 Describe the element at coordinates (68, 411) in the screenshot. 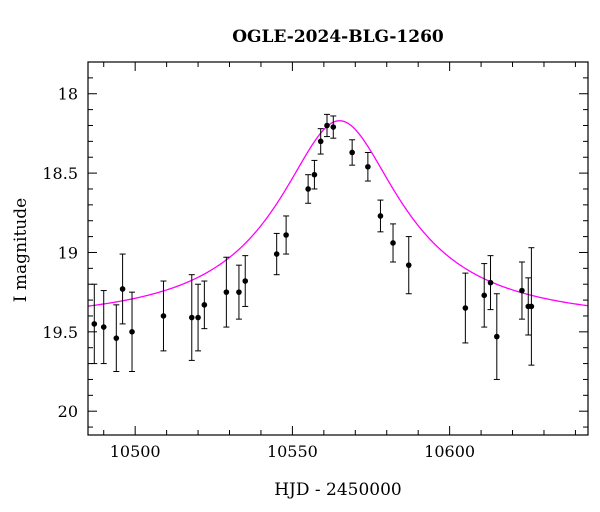

I see `y-tick-label: 20` at that location.